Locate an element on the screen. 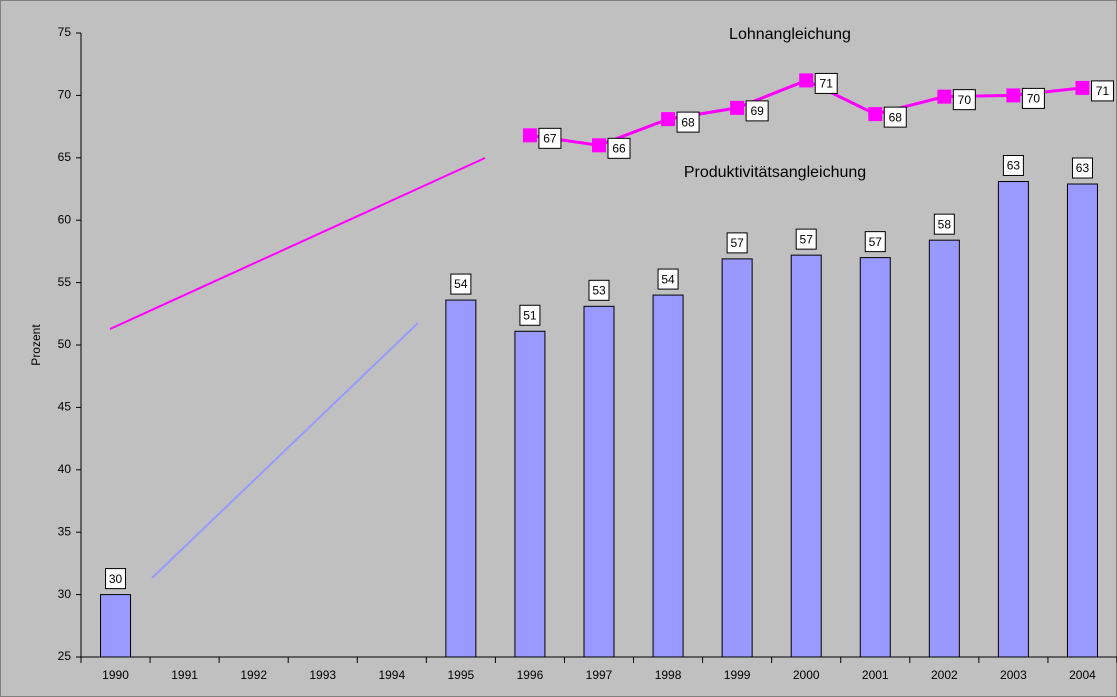  x-tick-label: 1995 is located at coordinates (461, 675).